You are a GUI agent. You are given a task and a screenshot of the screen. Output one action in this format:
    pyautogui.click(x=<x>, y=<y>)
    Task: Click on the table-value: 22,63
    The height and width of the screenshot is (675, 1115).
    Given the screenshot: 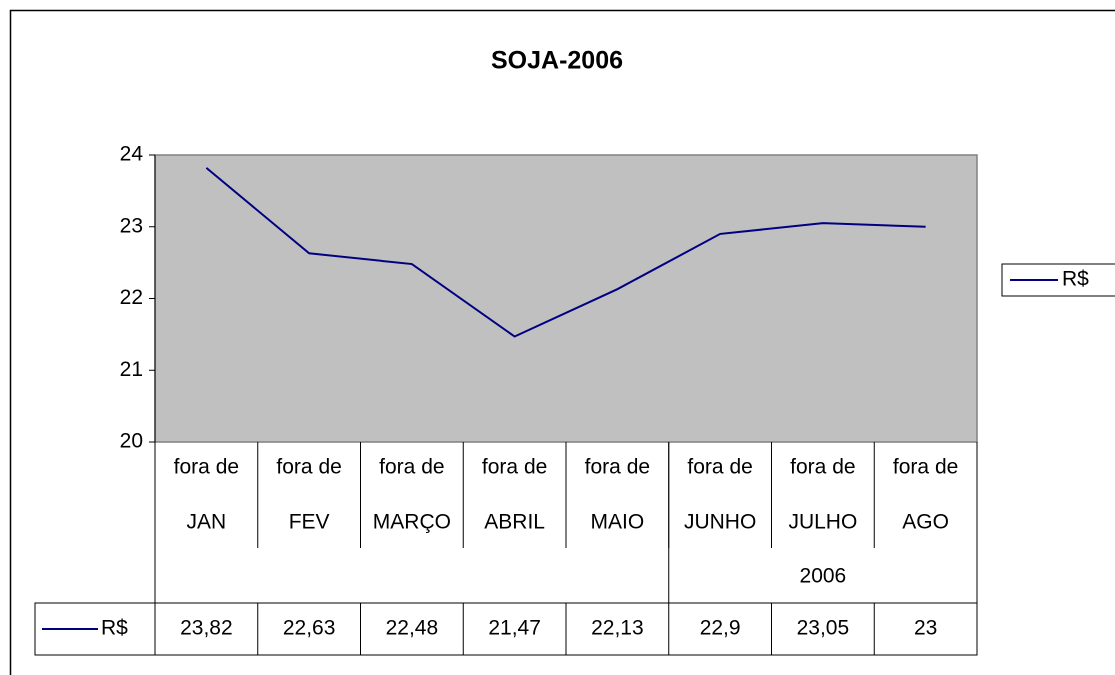 What is the action you would take?
    pyautogui.click(x=309, y=628)
    